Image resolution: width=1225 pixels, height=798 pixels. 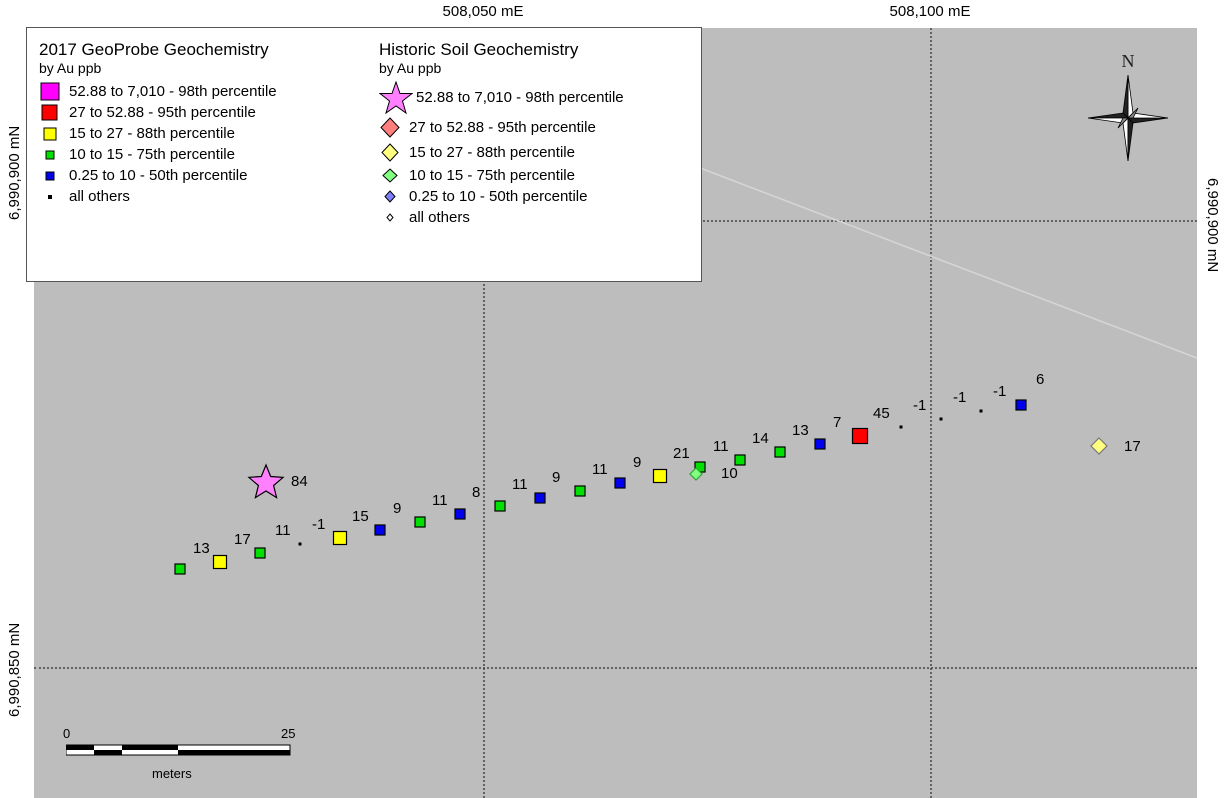 What do you see at coordinates (49, 112) in the screenshot?
I see `red-square-icon` at bounding box center [49, 112].